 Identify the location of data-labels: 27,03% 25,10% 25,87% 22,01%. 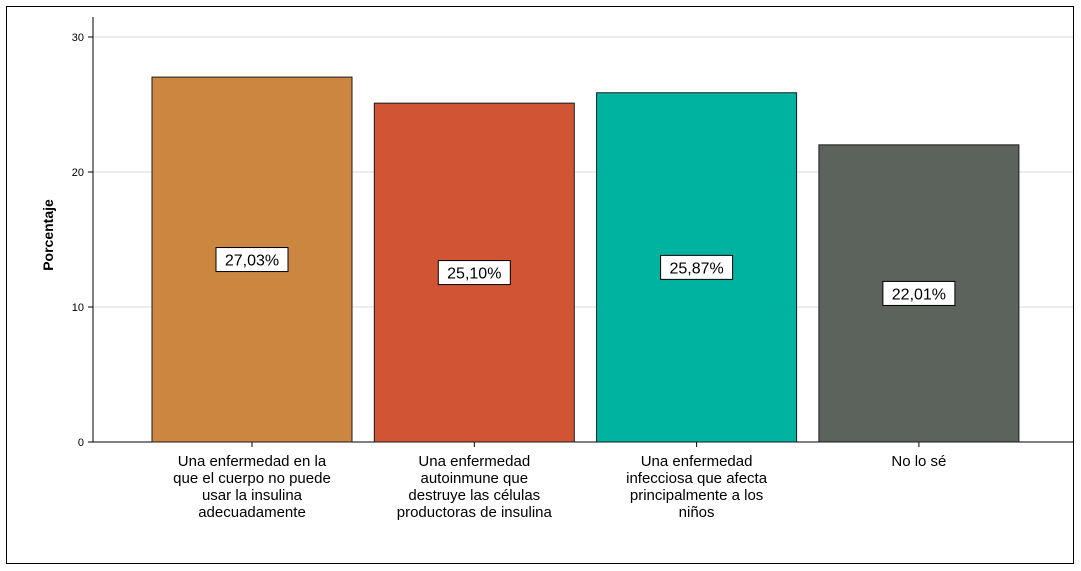
(585, 276).